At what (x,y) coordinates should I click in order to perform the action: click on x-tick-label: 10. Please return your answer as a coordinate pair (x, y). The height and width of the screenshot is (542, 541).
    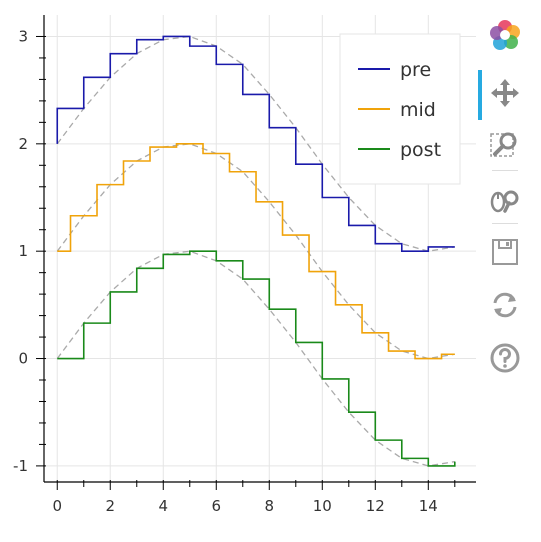
    Looking at the image, I should click on (322, 506).